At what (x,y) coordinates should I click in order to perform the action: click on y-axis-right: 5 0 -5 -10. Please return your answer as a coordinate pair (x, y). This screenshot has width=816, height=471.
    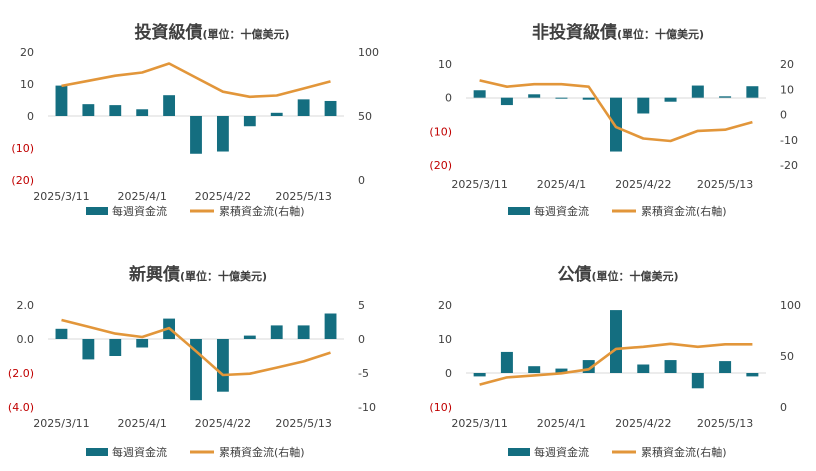
    Looking at the image, I should click on (367, 356).